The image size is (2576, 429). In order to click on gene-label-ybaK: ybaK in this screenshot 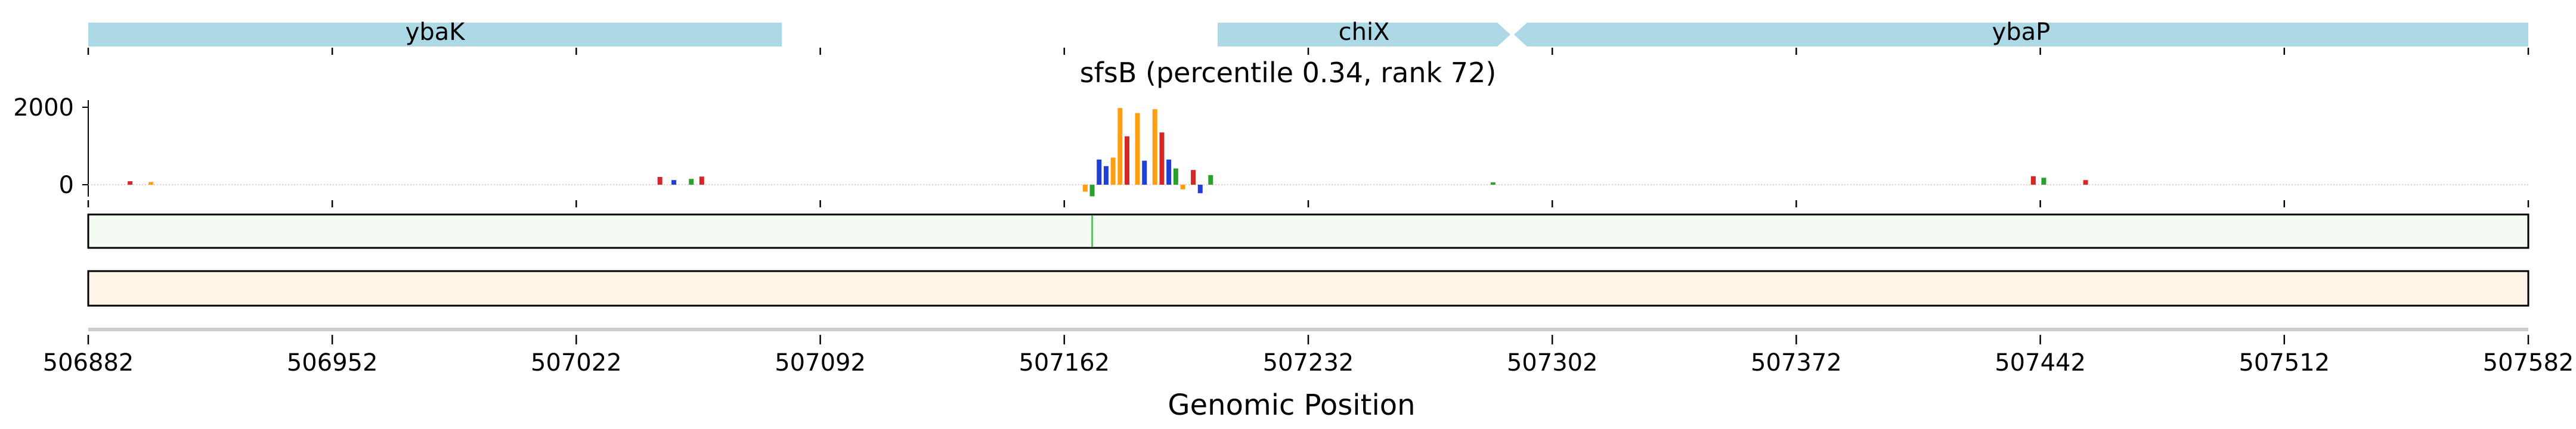, I will do `click(436, 32)`.